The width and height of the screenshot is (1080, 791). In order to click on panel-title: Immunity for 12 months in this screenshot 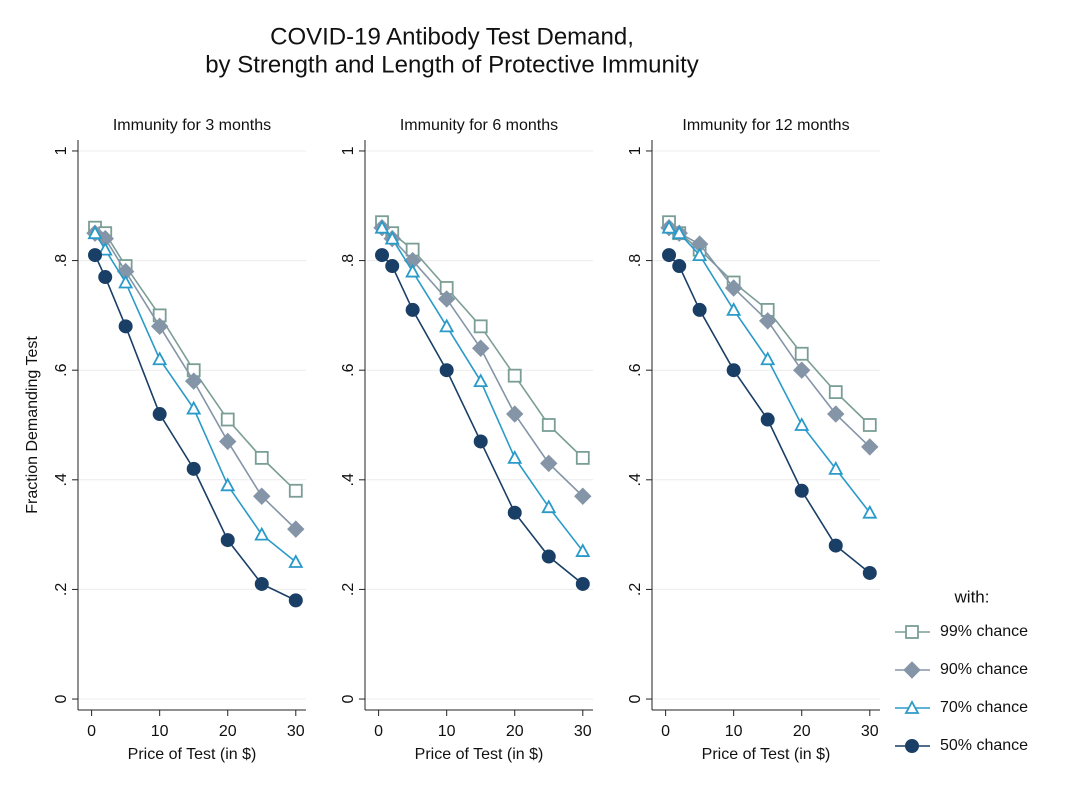, I will do `click(765, 125)`.